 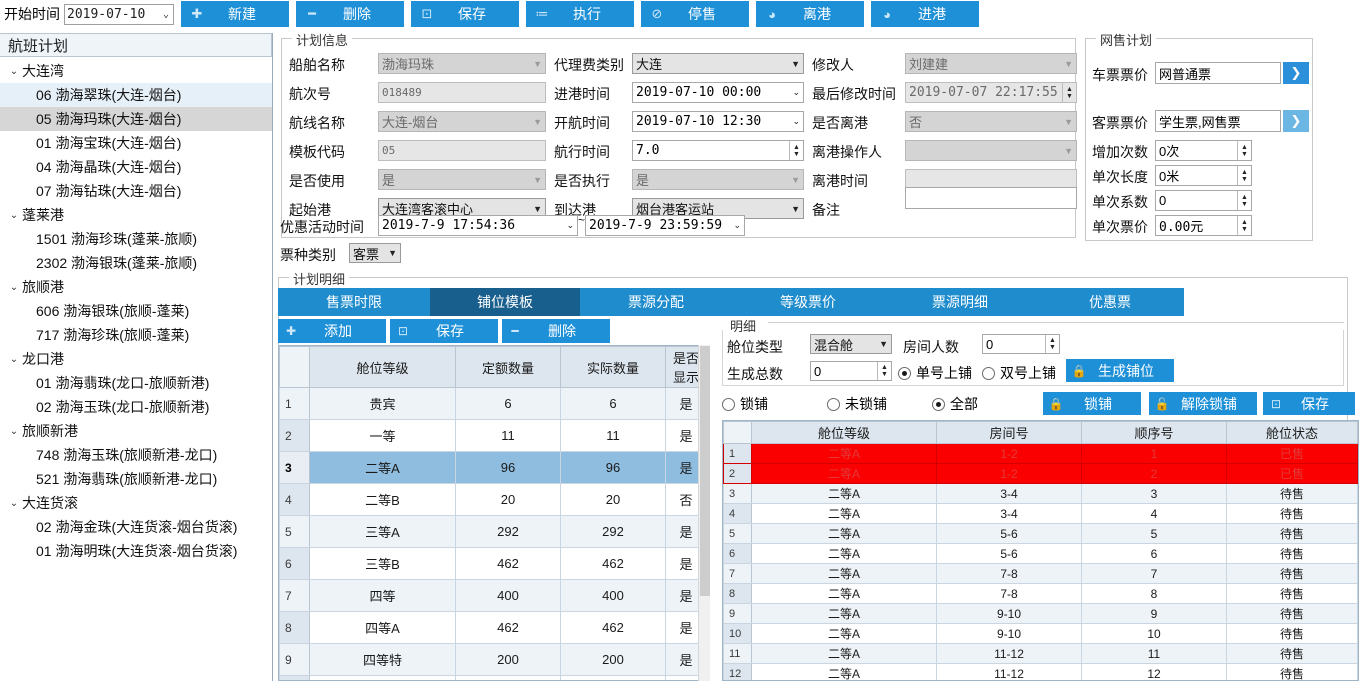 What do you see at coordinates (350, 14) in the screenshot?
I see `toolbar-button-删除: ━ 删除` at bounding box center [350, 14].